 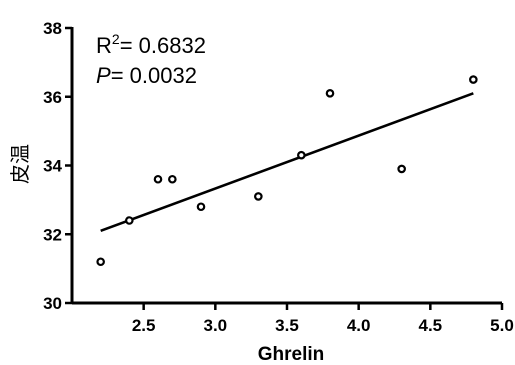 What do you see at coordinates (20, 164) in the screenshot?
I see `y-axis-title: 皮温` at bounding box center [20, 164].